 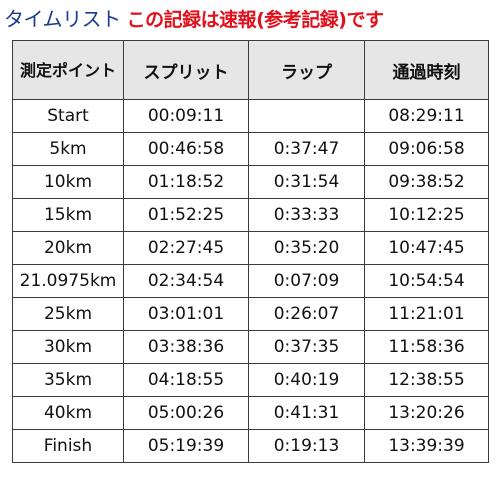 What do you see at coordinates (306, 70) in the screenshot?
I see `column-header-lap: ラップ` at bounding box center [306, 70].